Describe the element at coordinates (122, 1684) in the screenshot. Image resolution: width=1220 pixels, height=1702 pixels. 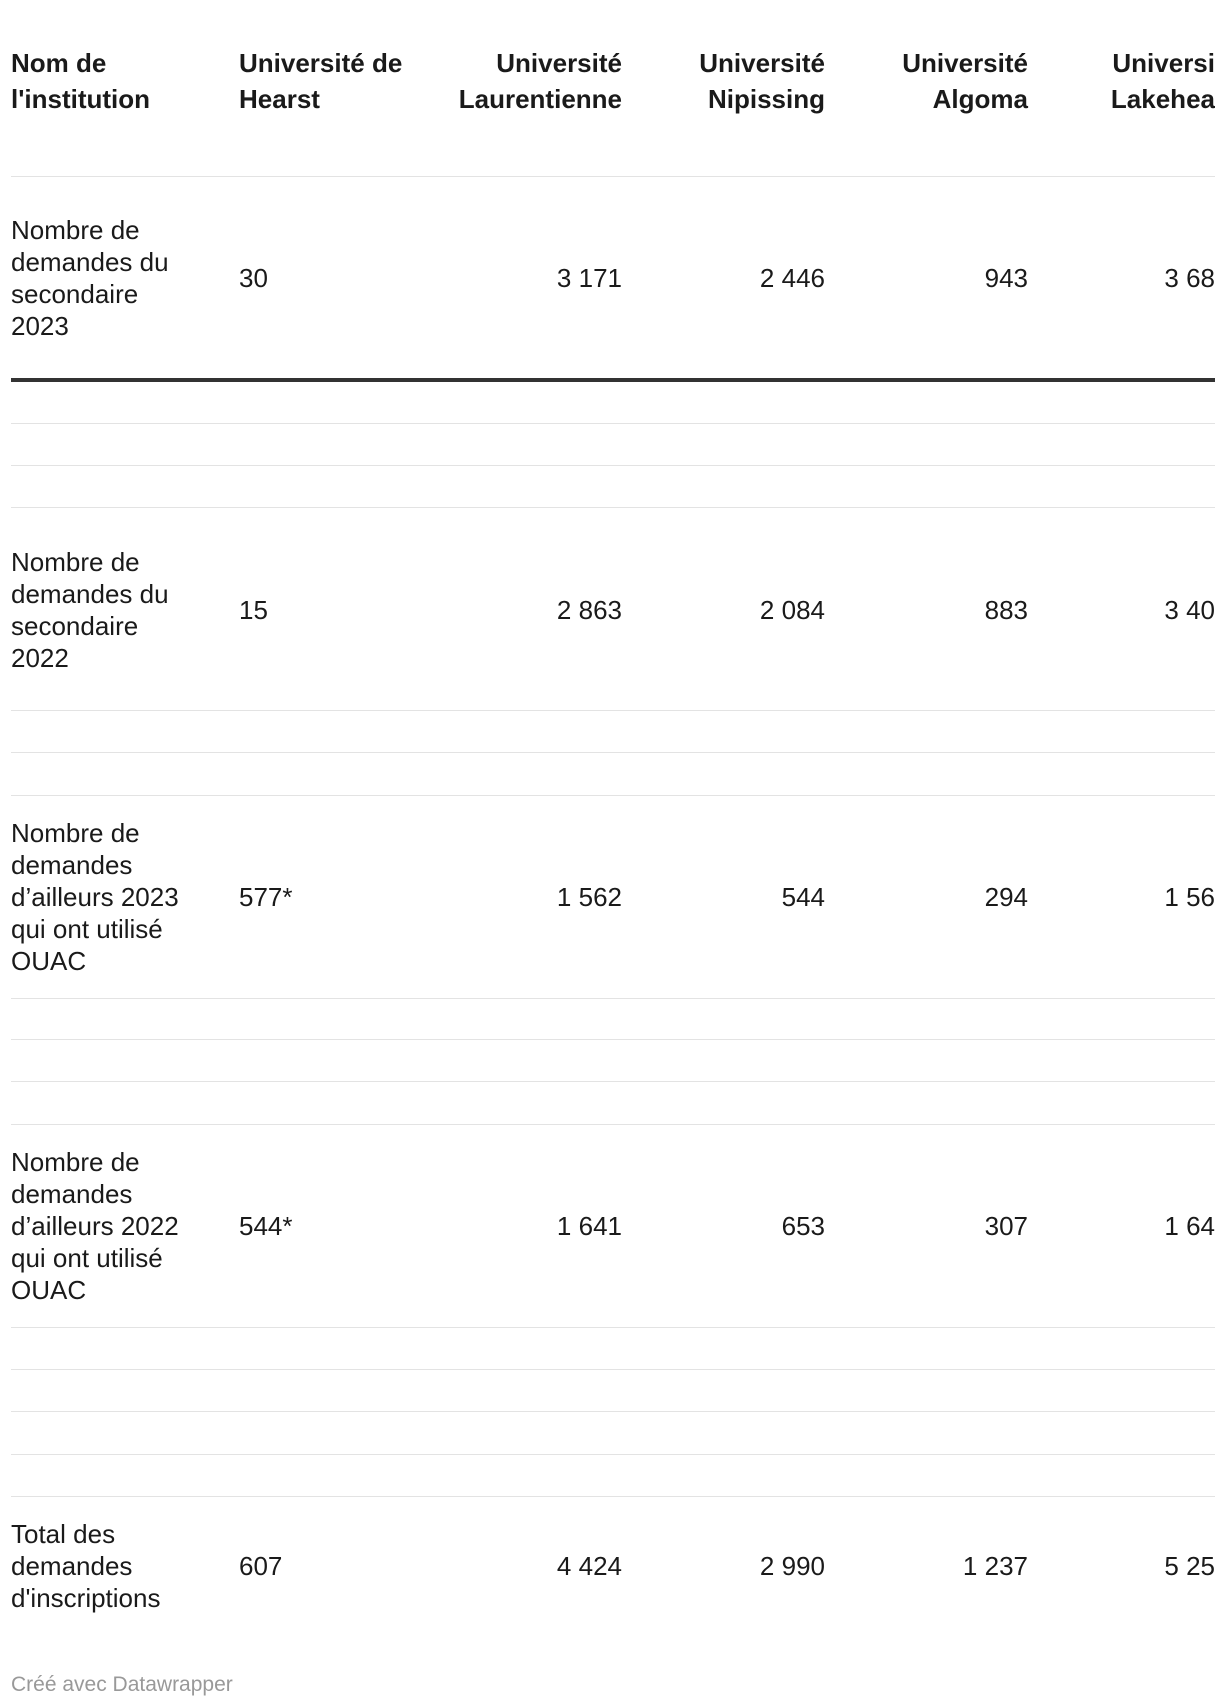
I see `footer: Créé avec Datawrapper` at that location.